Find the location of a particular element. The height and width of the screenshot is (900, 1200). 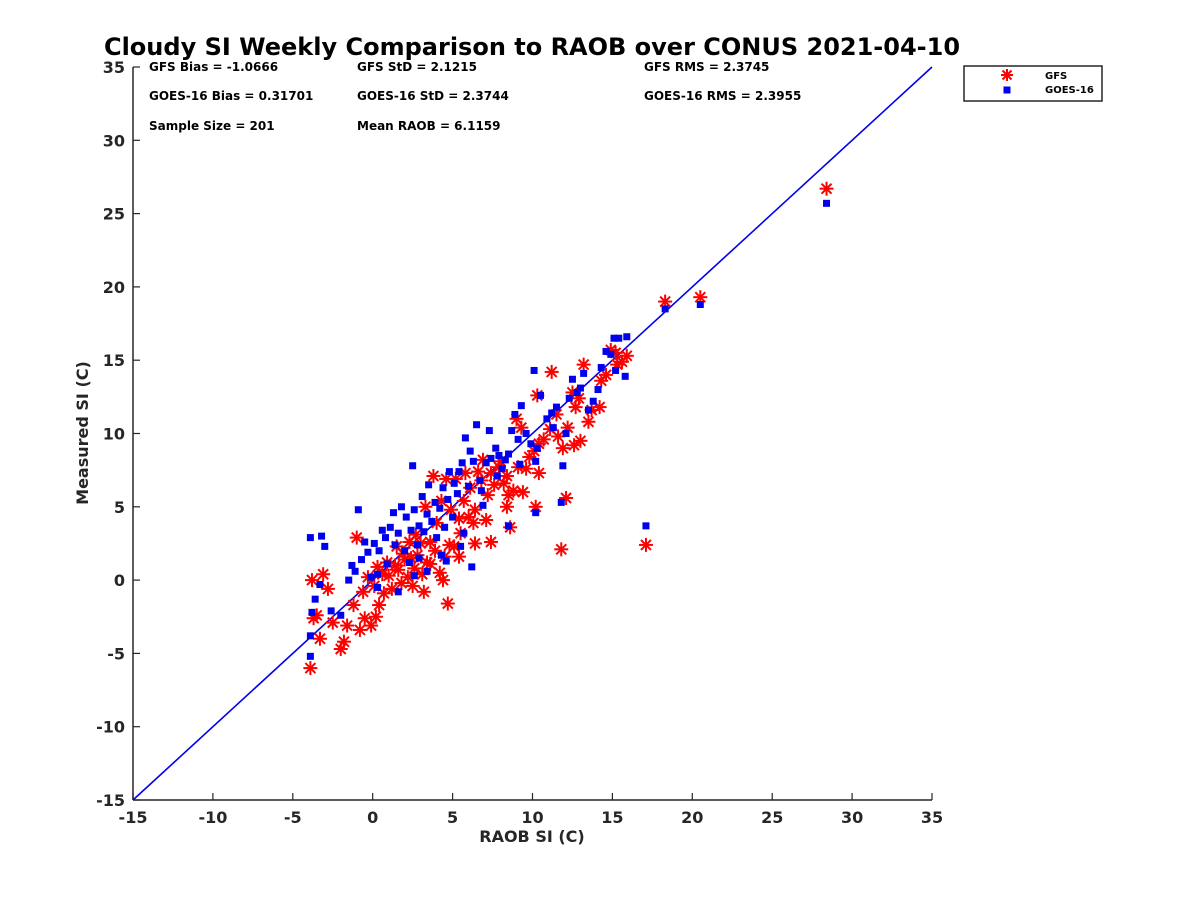

stat-goes-bias: GOES-16 Bias = 0.31701 is located at coordinates (231, 96).